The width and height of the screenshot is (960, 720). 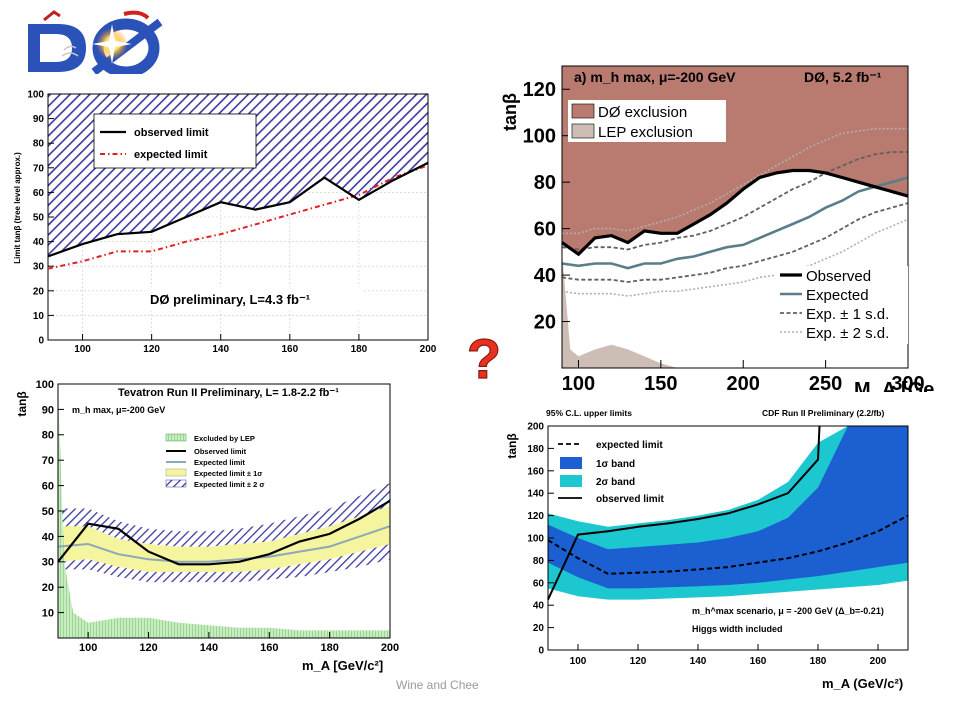 I want to click on y-tick-label: 10, so click(x=48, y=613).